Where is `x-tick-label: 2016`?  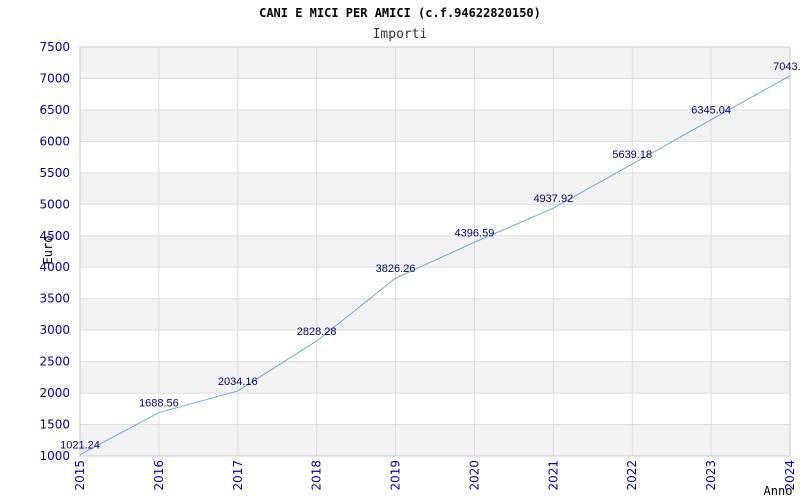 x-tick-label: 2016 is located at coordinates (159, 475).